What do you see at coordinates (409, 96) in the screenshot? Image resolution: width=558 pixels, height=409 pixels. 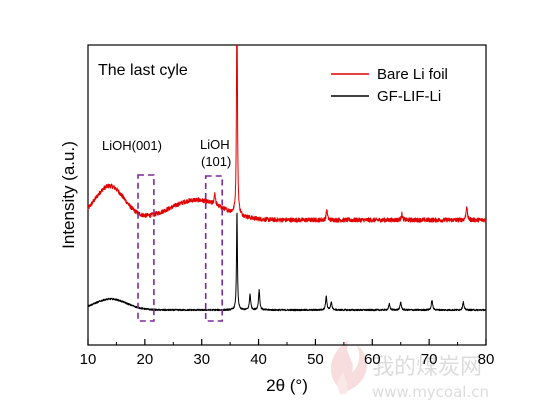 I see `legend-label-gf-lif-li: GF-LIF-Li` at bounding box center [409, 96].